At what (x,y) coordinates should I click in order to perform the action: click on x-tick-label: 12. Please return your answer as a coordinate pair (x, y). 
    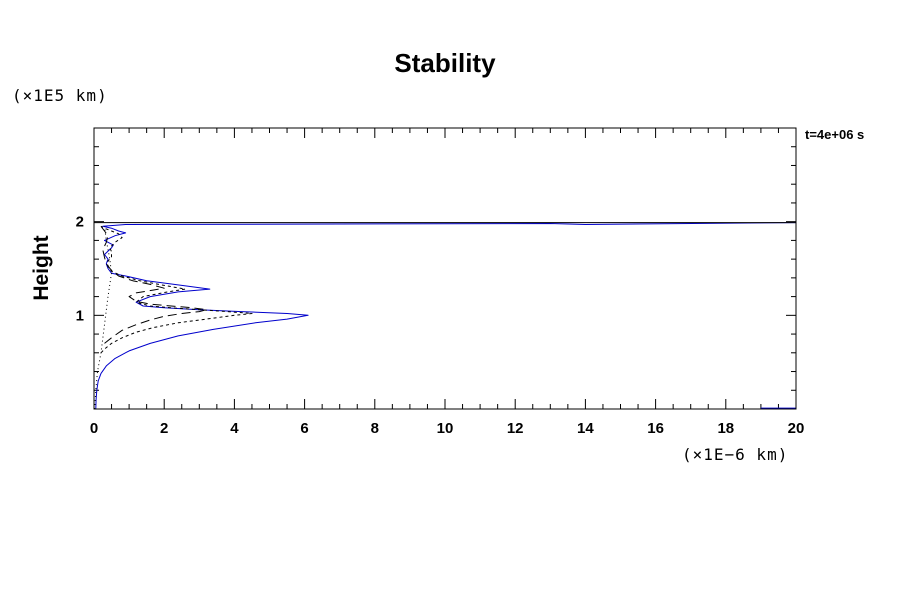
    Looking at the image, I should click on (515, 428).